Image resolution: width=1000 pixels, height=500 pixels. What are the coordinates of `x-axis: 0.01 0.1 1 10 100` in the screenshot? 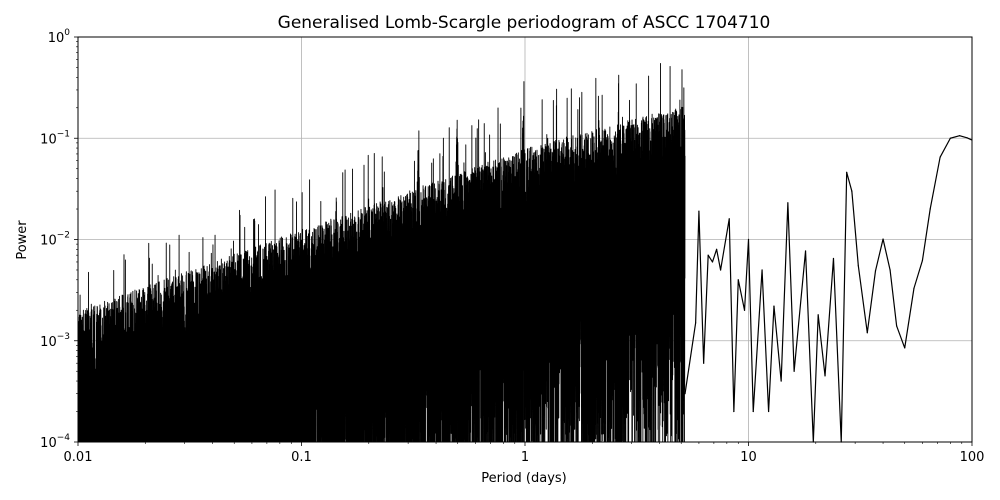 It's located at (524, 453).